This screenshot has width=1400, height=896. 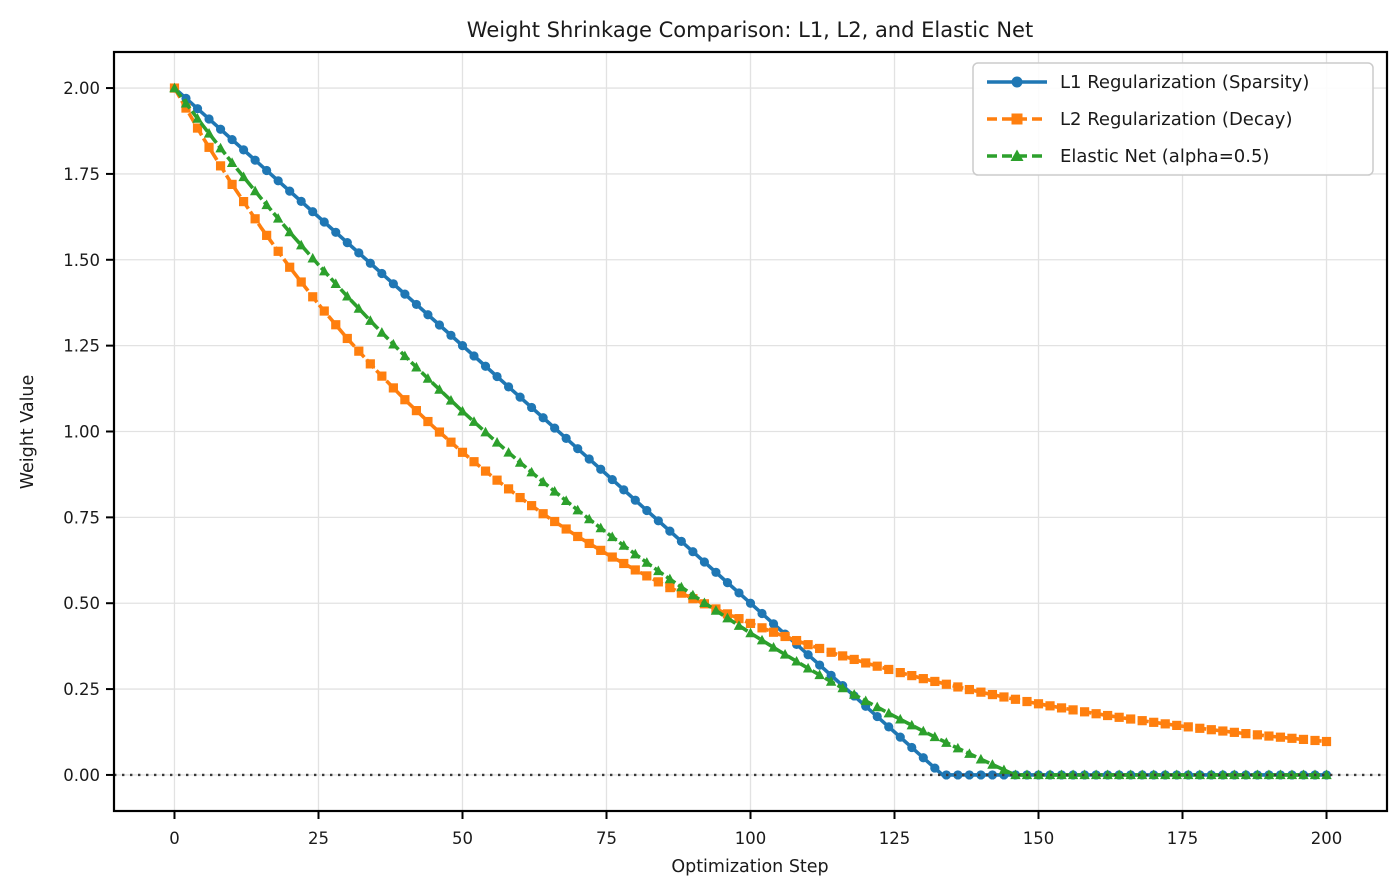 What do you see at coordinates (318, 838) in the screenshot?
I see `x-tick-label: 25` at bounding box center [318, 838].